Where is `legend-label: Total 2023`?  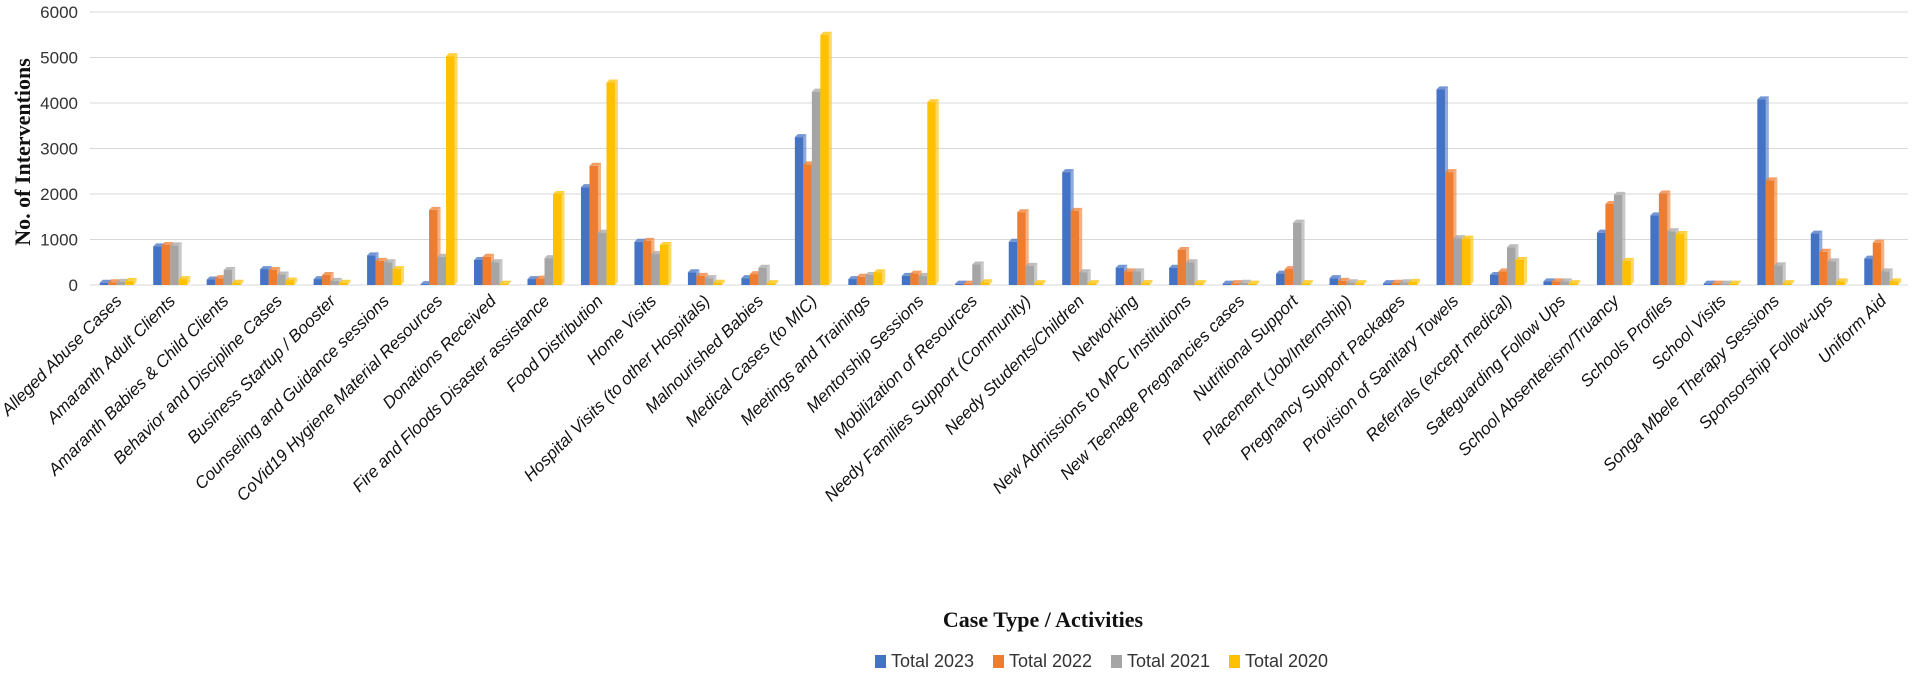
legend-label: Total 2023 is located at coordinates (932, 661).